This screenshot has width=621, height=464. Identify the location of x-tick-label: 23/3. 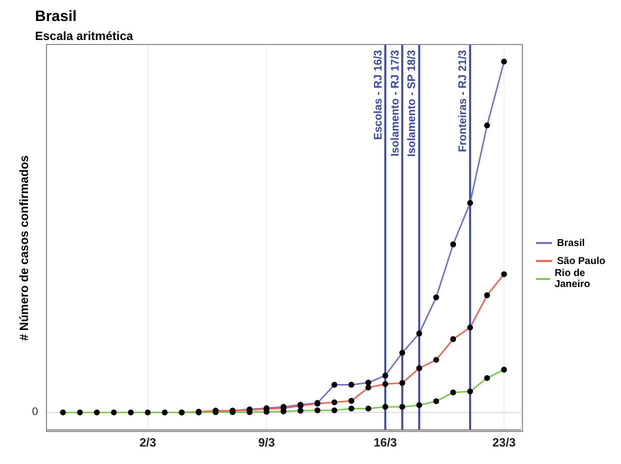
(504, 443).